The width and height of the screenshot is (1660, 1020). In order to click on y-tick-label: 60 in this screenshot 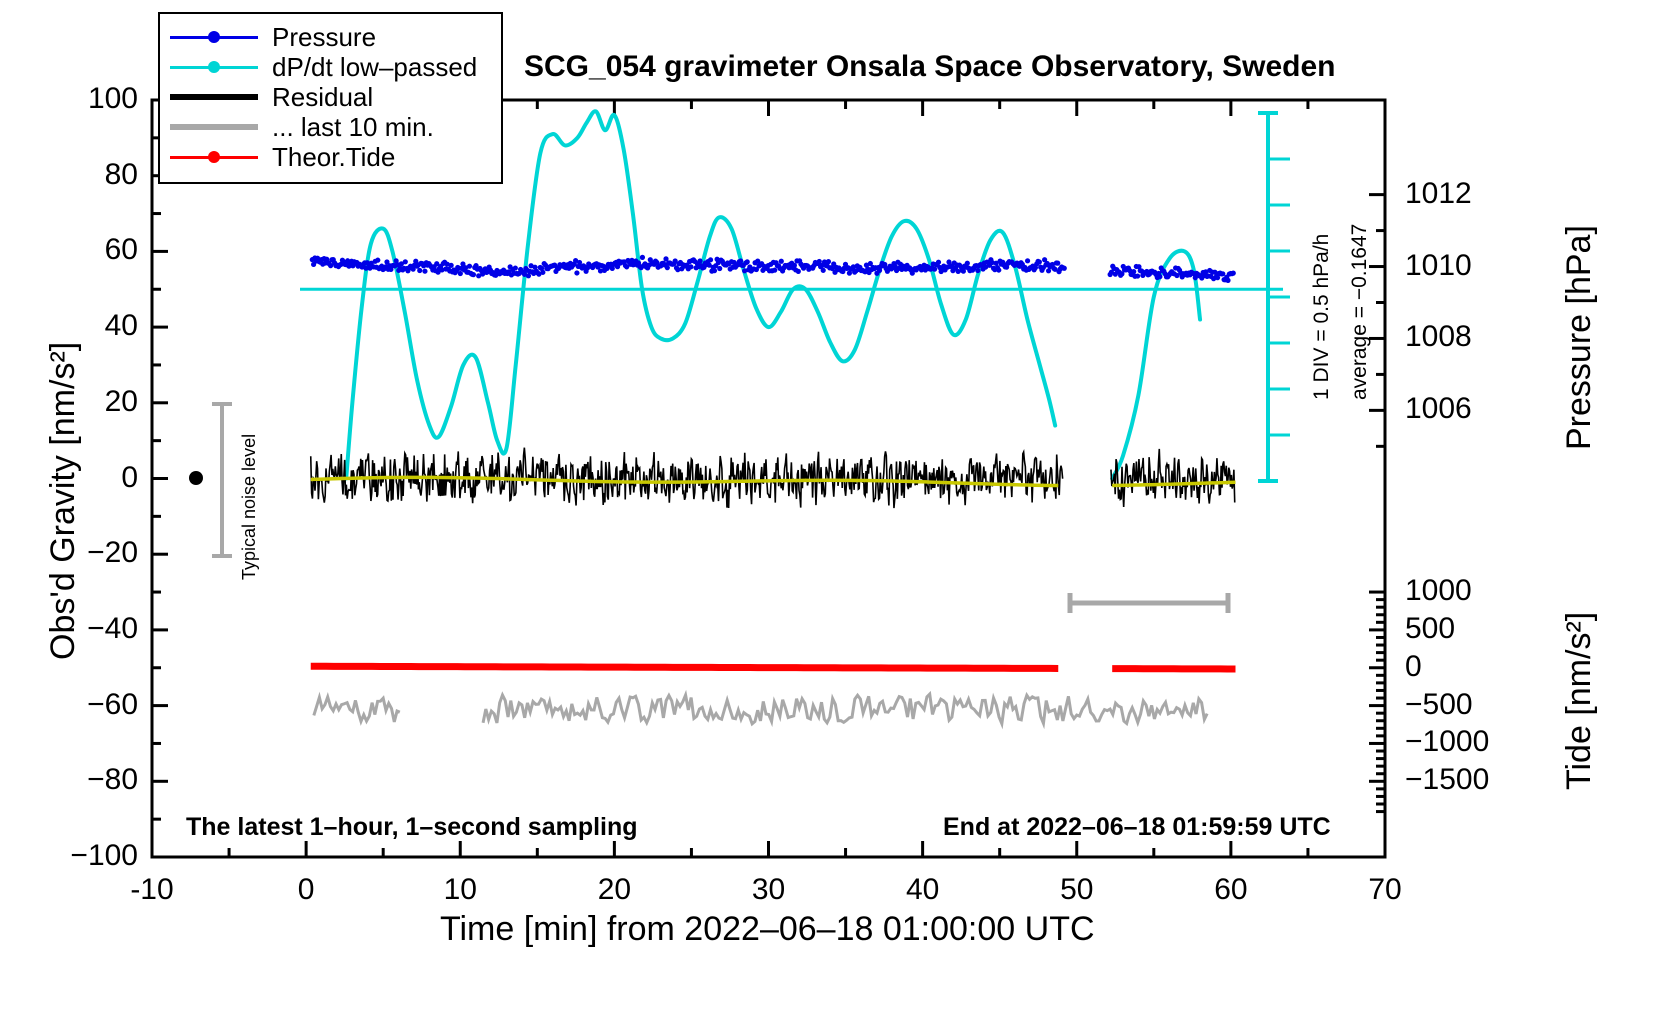, I will do `click(121, 250)`.